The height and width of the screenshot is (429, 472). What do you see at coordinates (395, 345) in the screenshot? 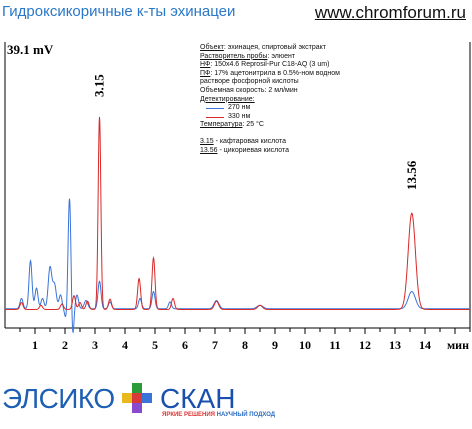
I see `x-tick-label: 13` at bounding box center [395, 345].